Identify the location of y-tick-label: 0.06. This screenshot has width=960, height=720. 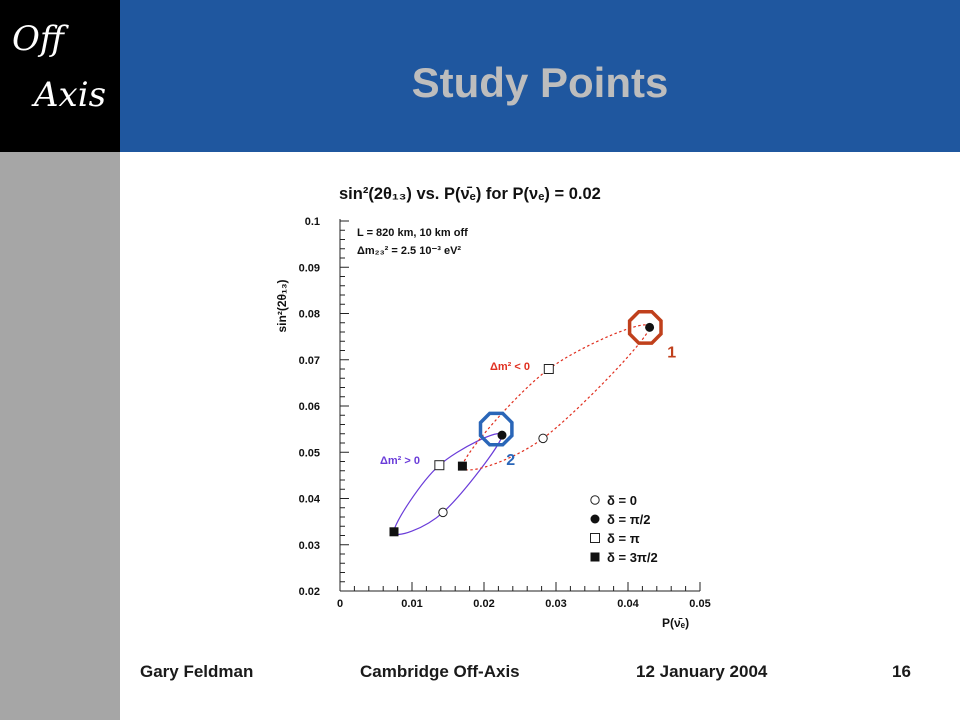
(309, 407).